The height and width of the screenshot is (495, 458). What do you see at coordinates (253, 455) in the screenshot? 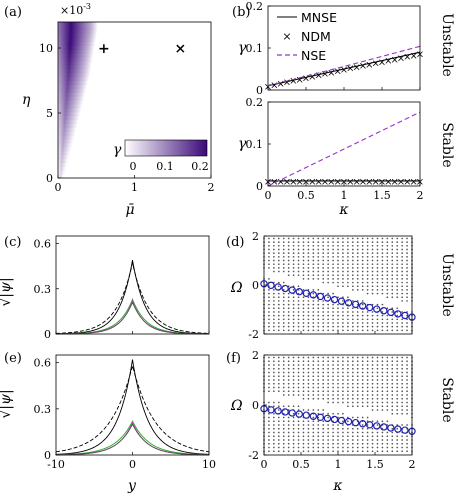
I see `panel-f-ytick-0: -2` at bounding box center [253, 455].